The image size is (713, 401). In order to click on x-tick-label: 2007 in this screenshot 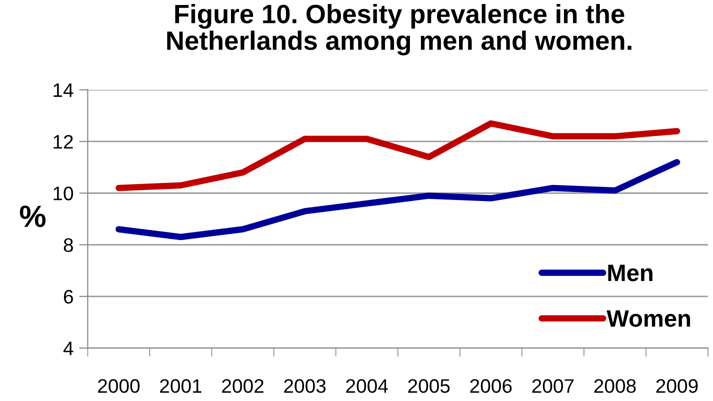, I will do `click(553, 386)`.